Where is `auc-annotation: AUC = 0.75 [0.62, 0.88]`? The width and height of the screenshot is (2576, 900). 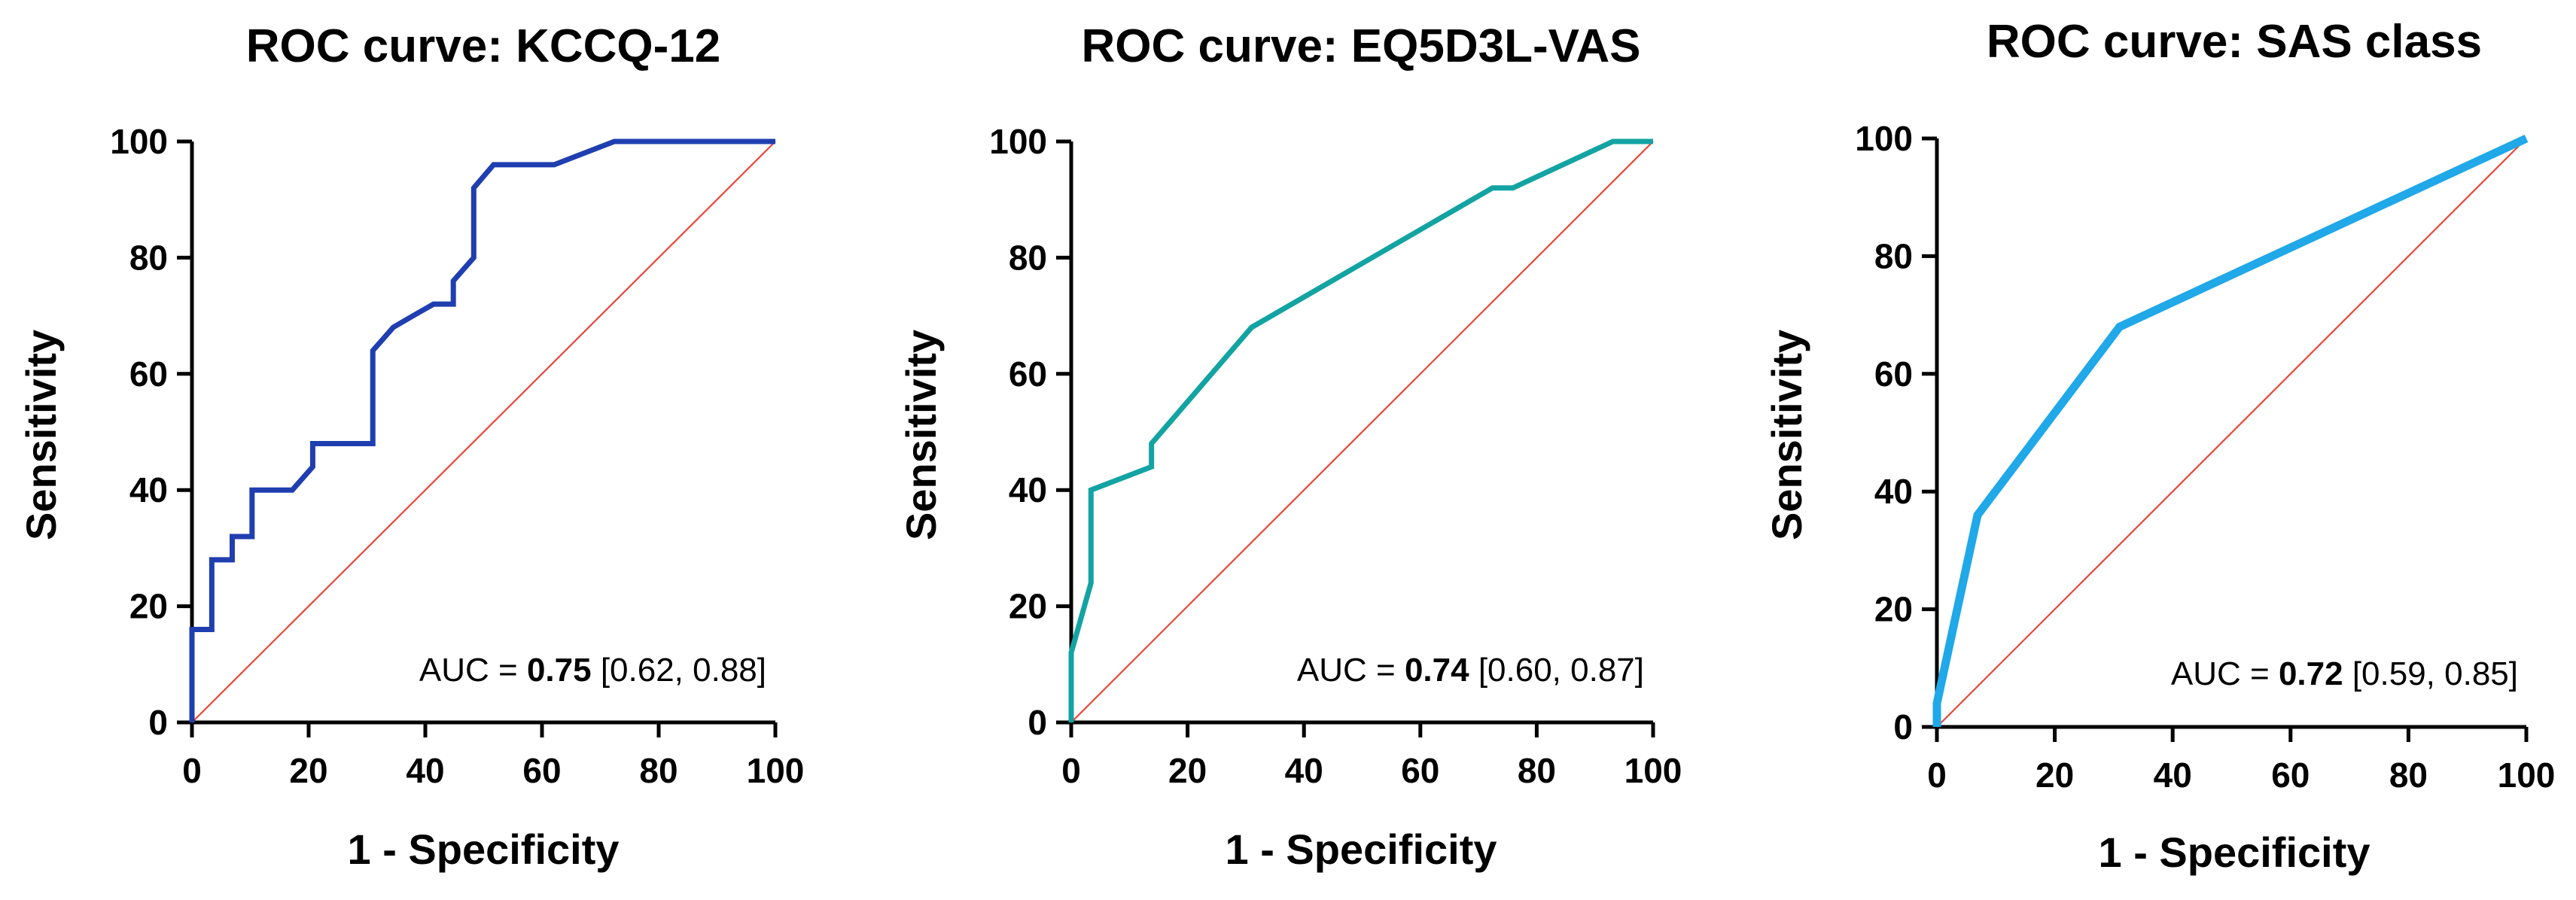 auc-annotation: AUC = 0.75 [0.62, 0.88] is located at coordinates (593, 670).